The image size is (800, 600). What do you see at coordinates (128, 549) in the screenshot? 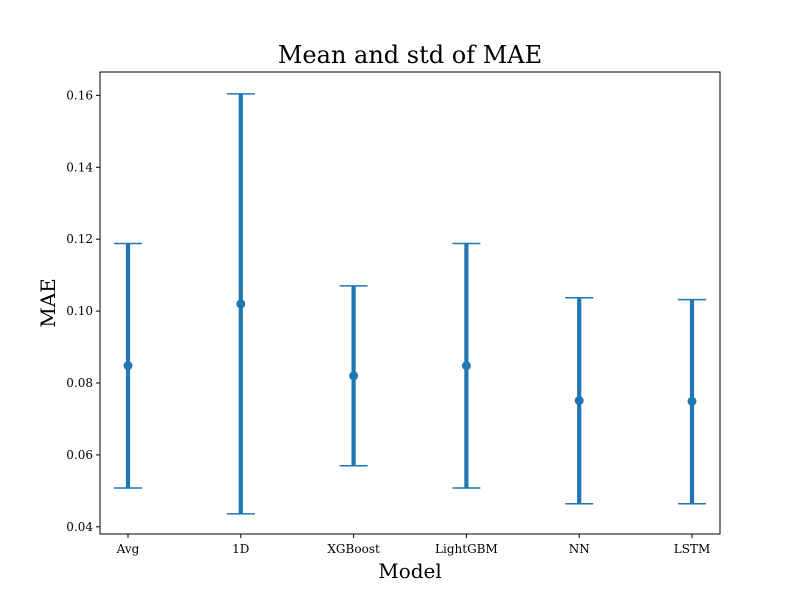
I see `x-tick-label: Avg` at bounding box center [128, 549].